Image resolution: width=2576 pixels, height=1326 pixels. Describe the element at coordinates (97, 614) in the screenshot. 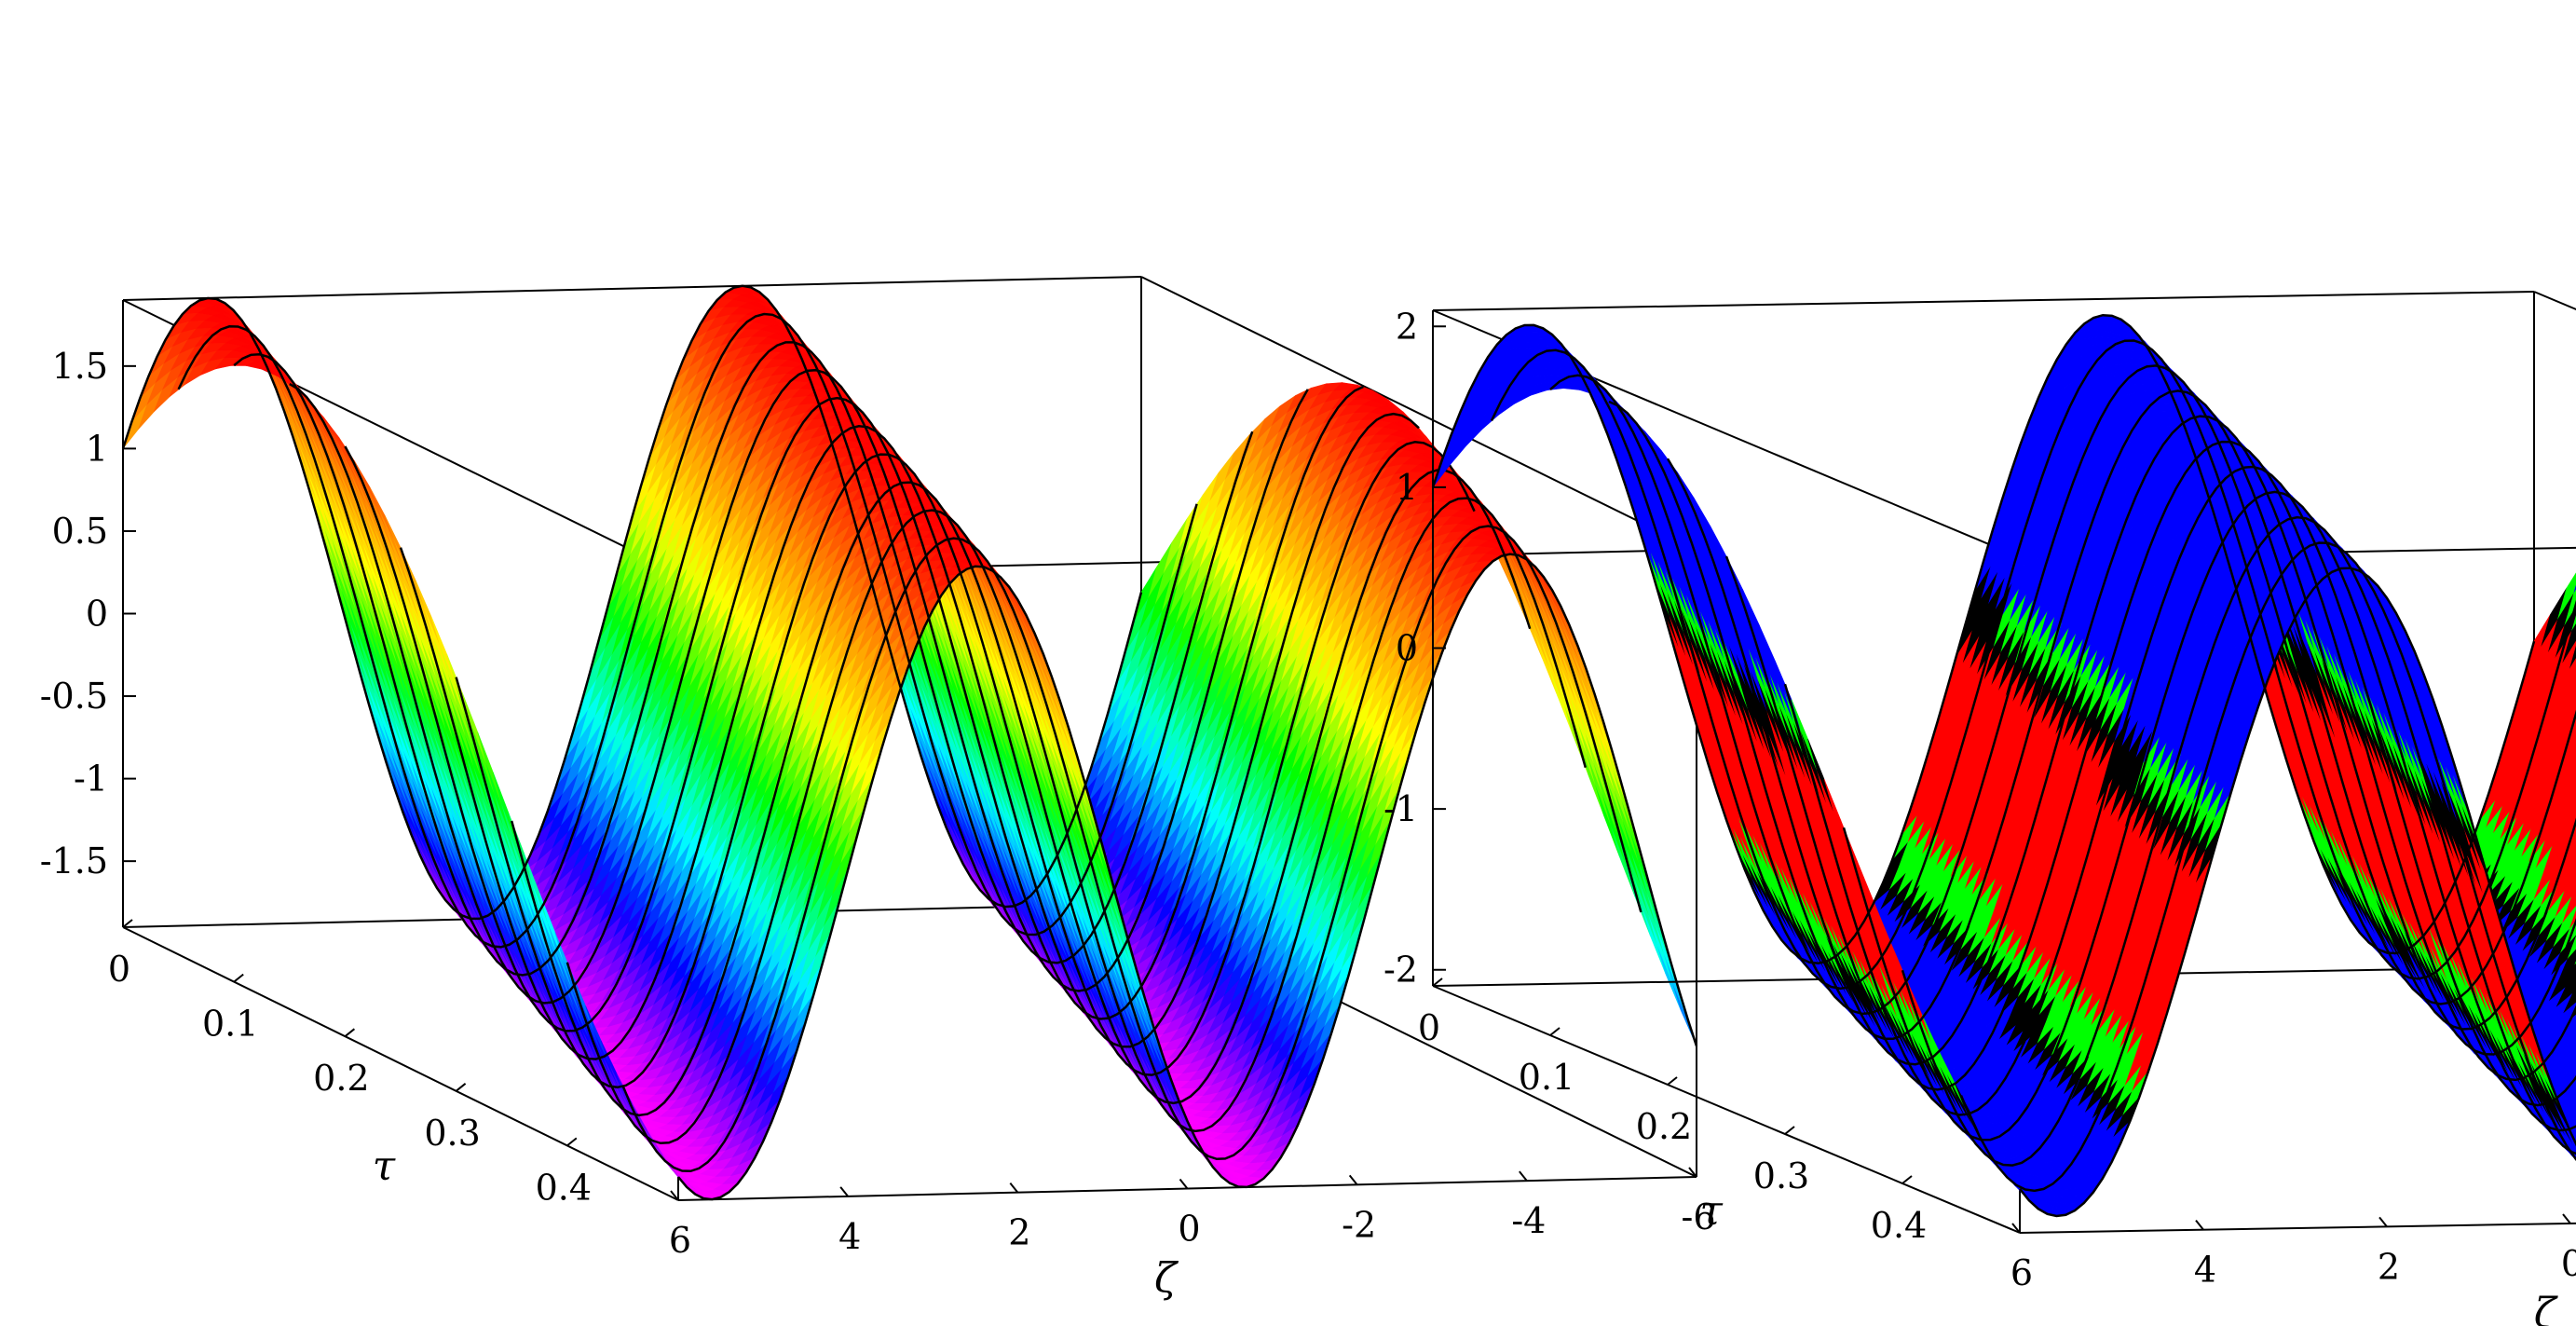

I see `z-tick-label: 0` at that location.